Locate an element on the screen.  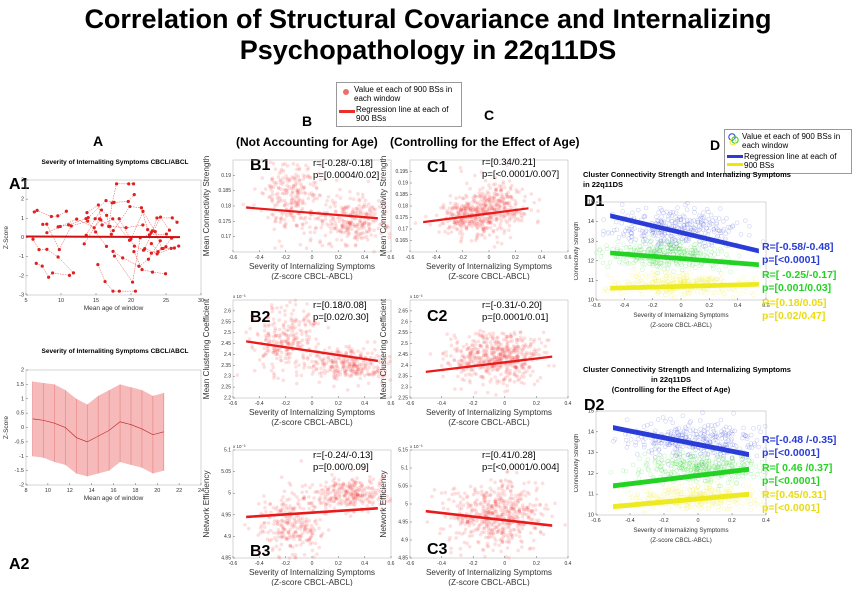
d1-green-r: R=[ -0.25/-0.17] is located at coordinates (799, 275).